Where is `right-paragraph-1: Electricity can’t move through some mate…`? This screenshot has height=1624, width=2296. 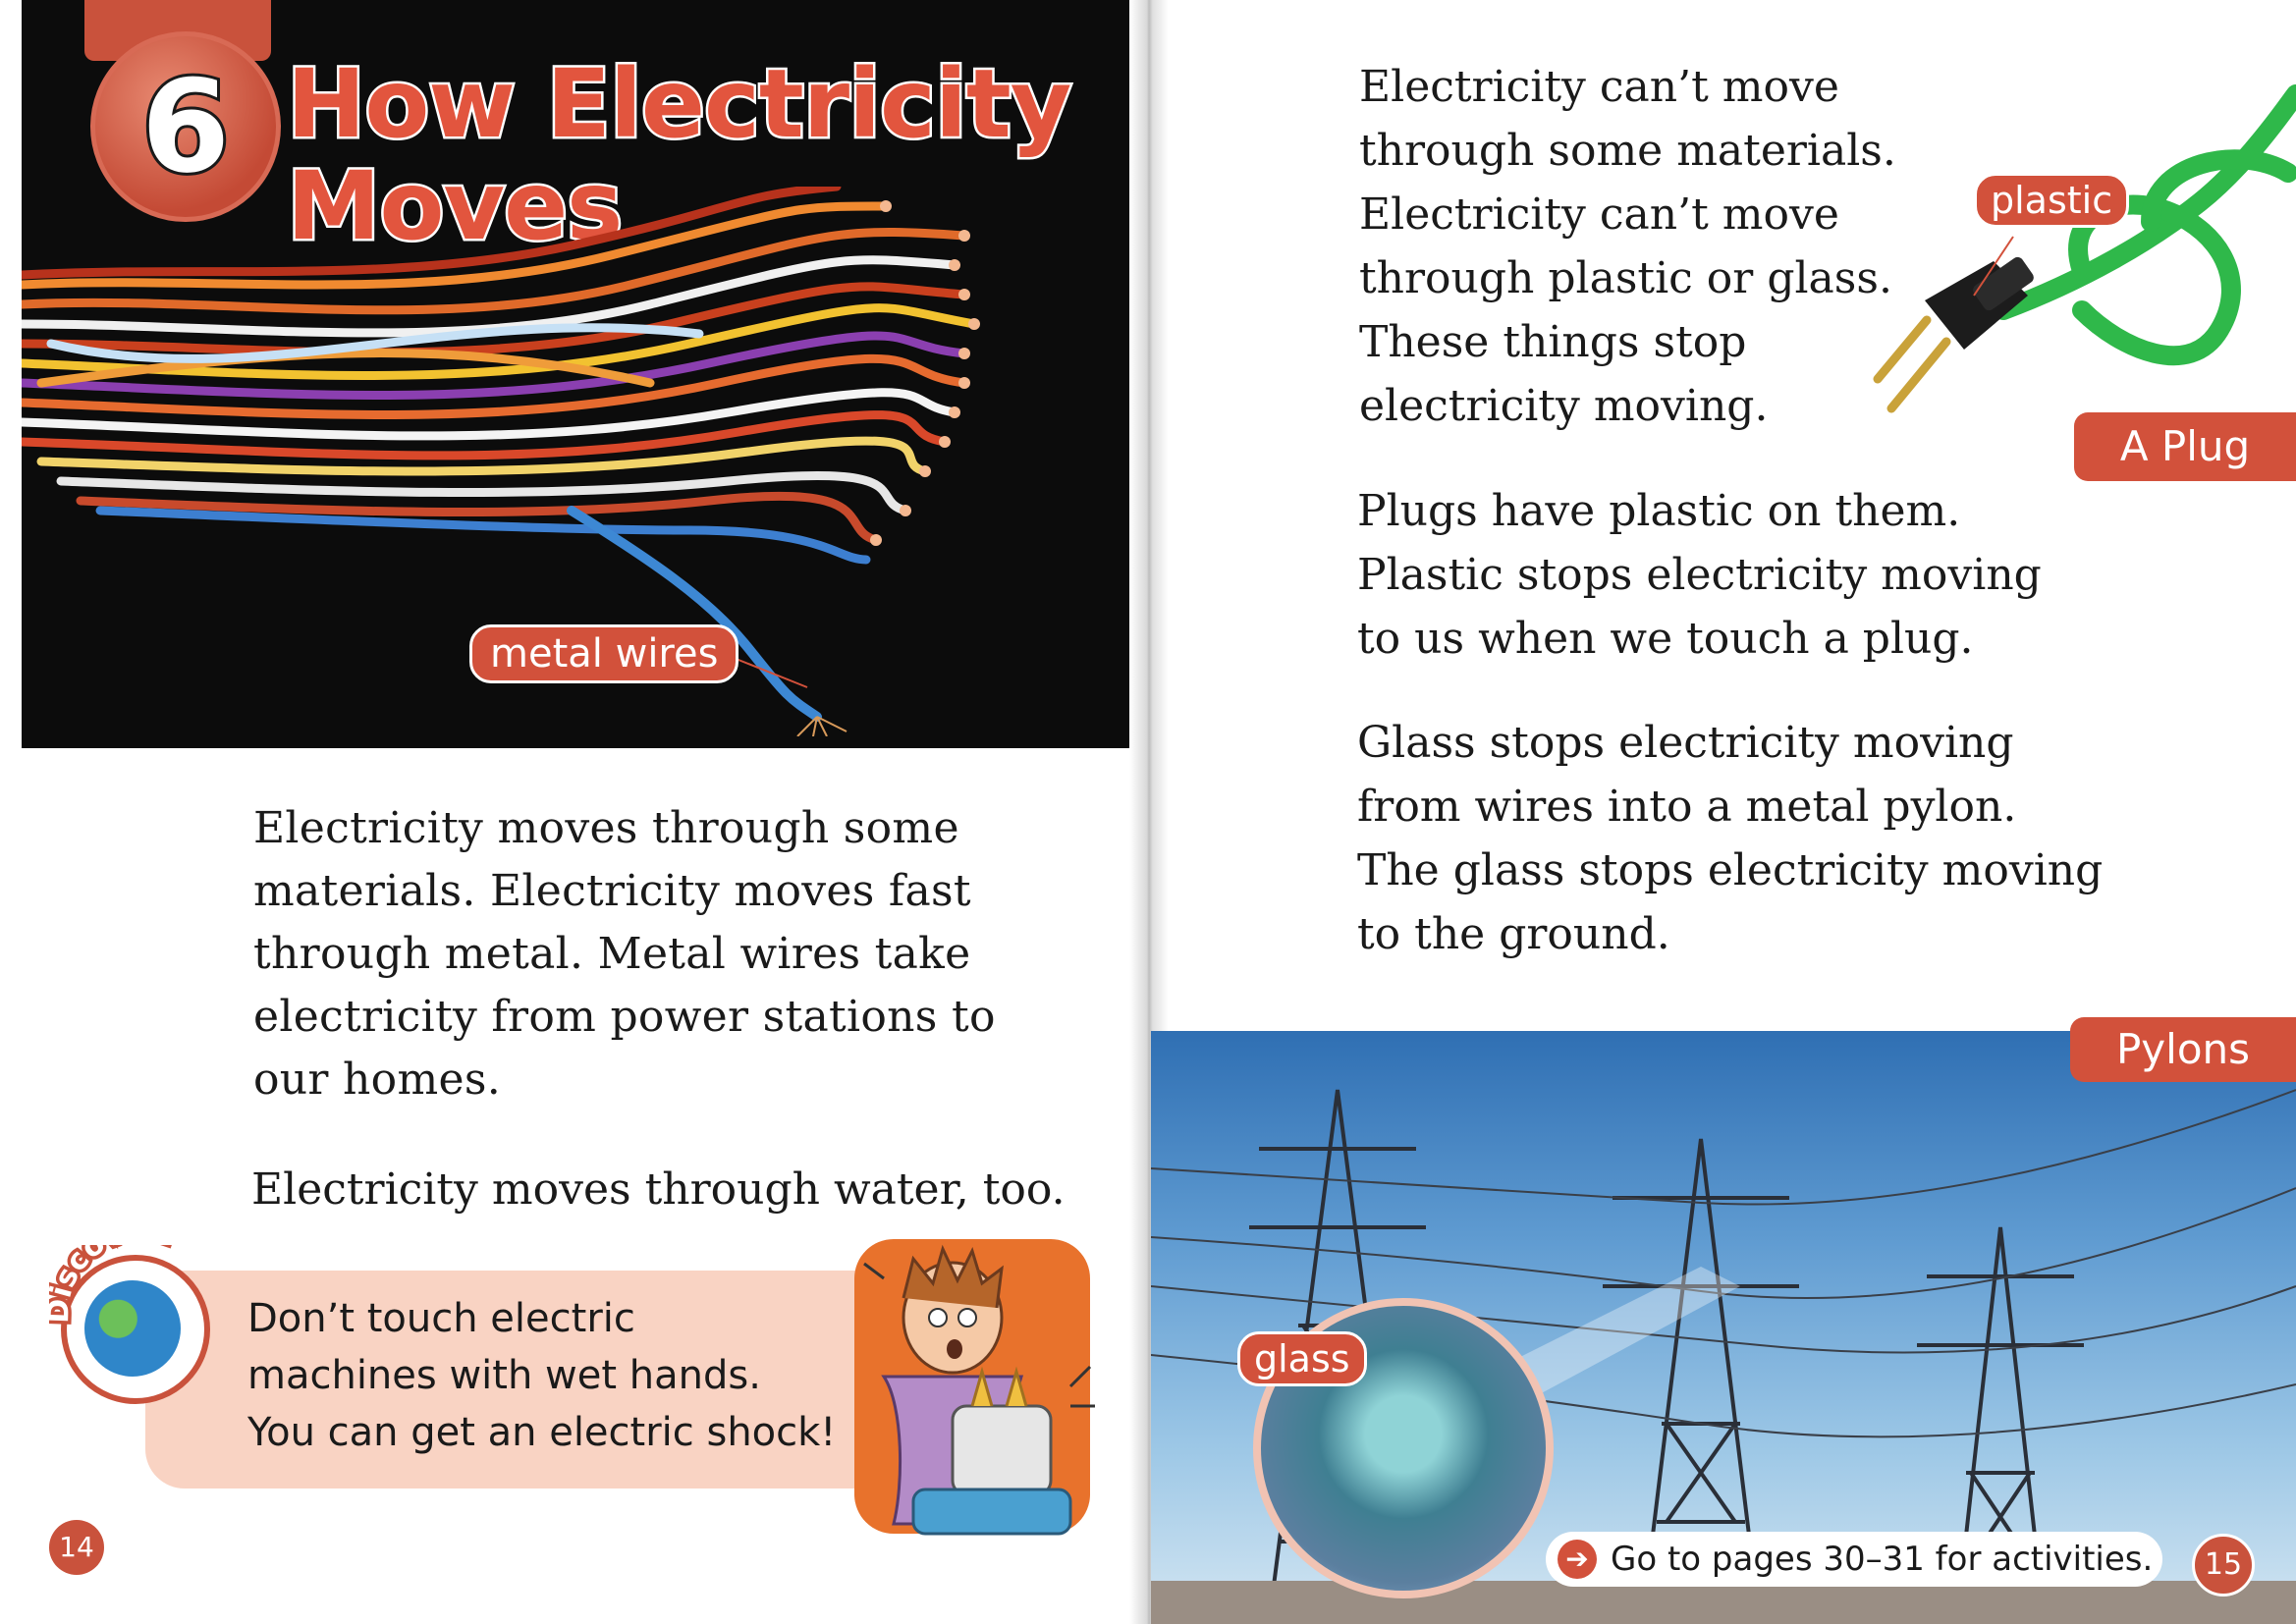 right-paragraph-1: Electricity can’t move through some mate… is located at coordinates (1627, 246).